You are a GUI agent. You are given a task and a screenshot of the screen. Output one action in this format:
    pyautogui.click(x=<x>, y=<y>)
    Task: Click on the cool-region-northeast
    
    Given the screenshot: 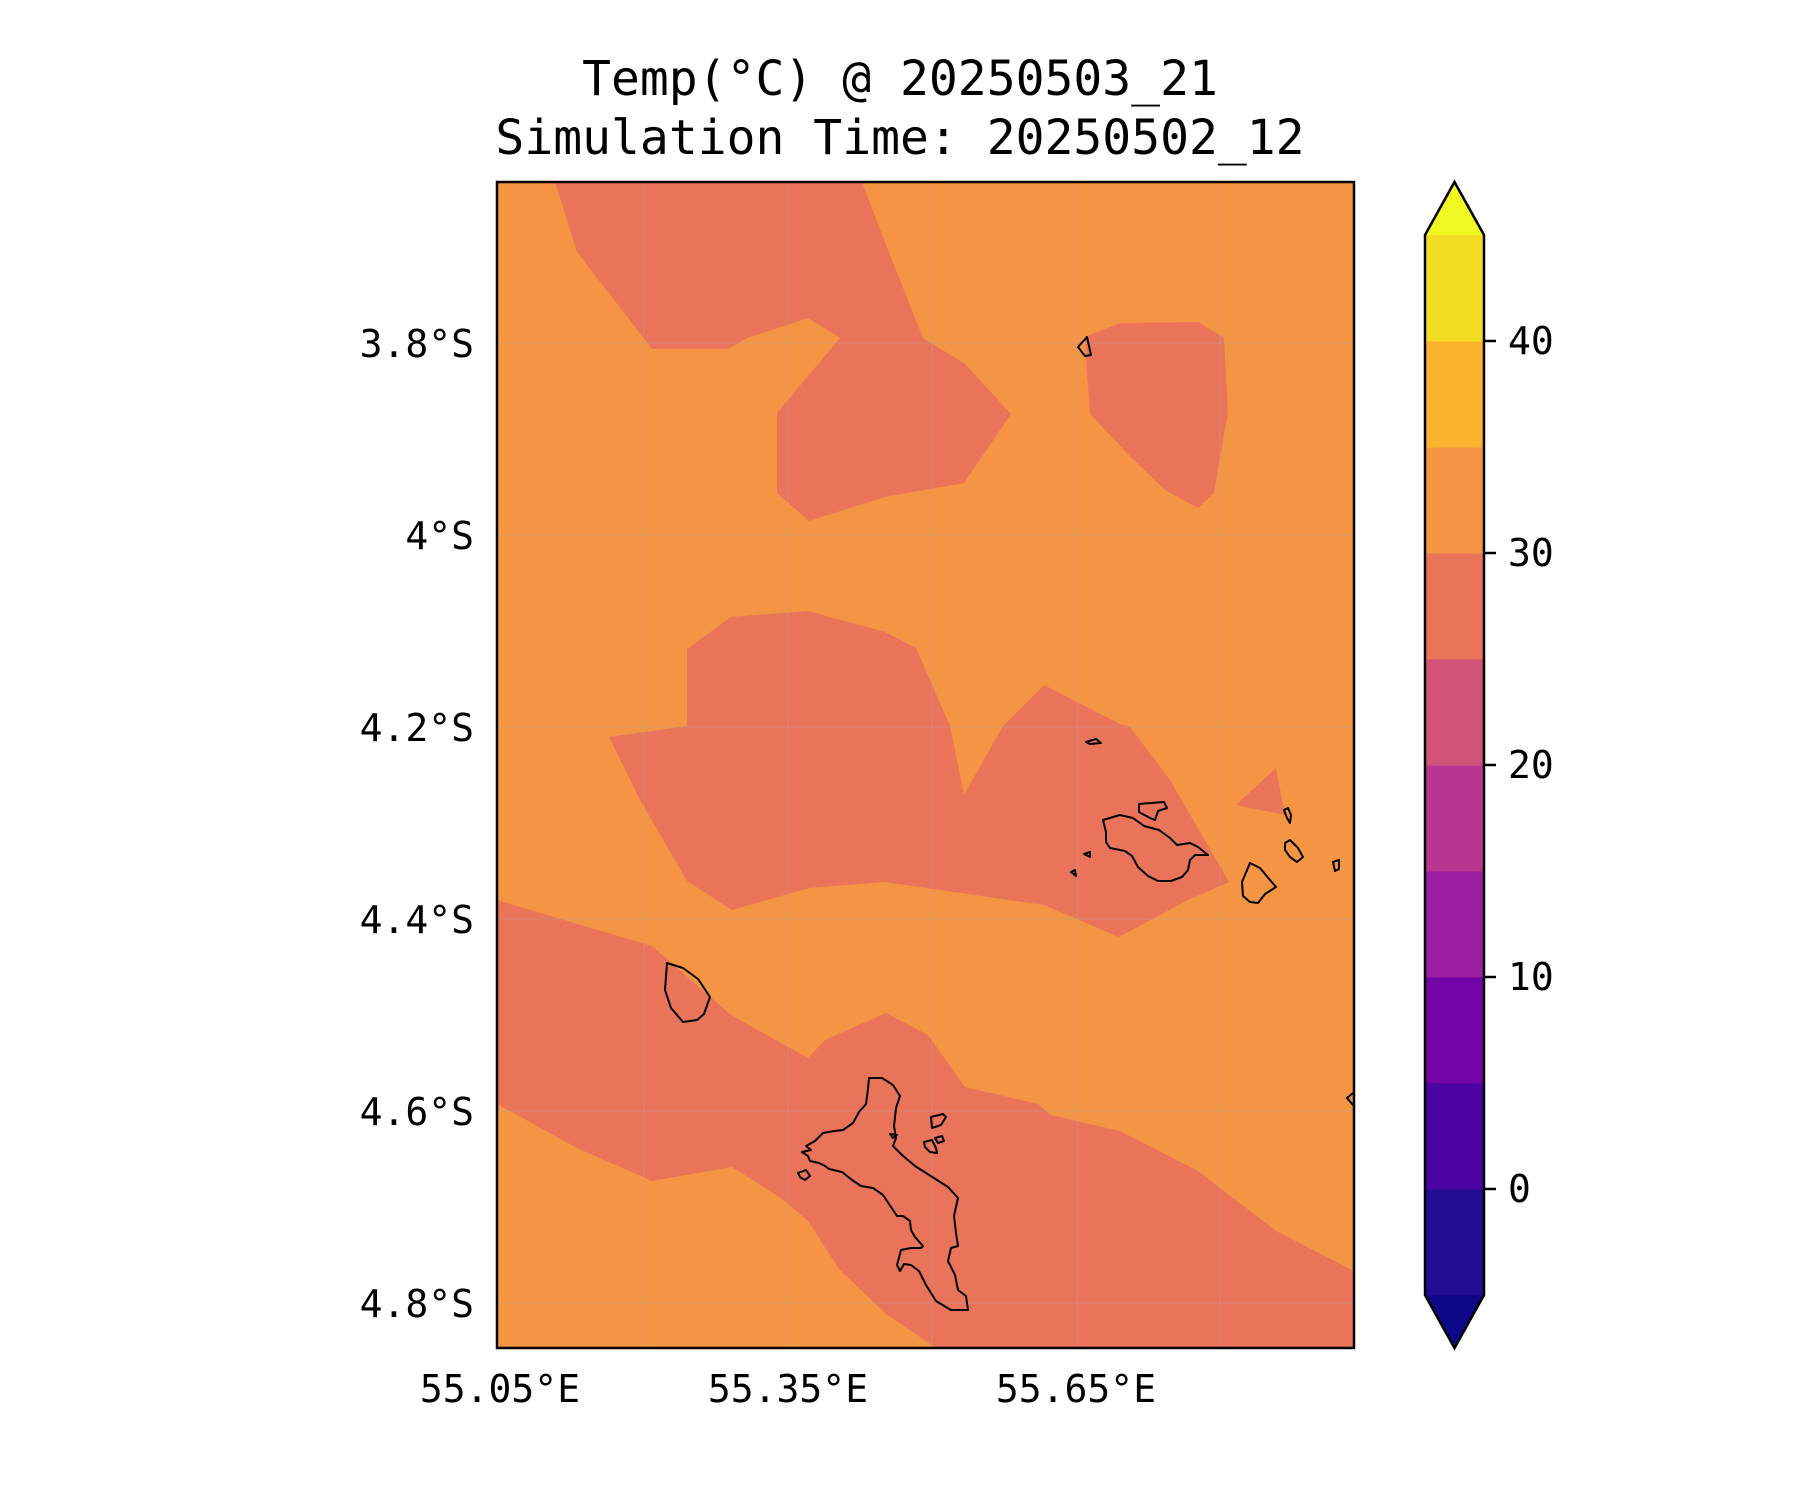 What is the action you would take?
    pyautogui.click(x=1156, y=415)
    